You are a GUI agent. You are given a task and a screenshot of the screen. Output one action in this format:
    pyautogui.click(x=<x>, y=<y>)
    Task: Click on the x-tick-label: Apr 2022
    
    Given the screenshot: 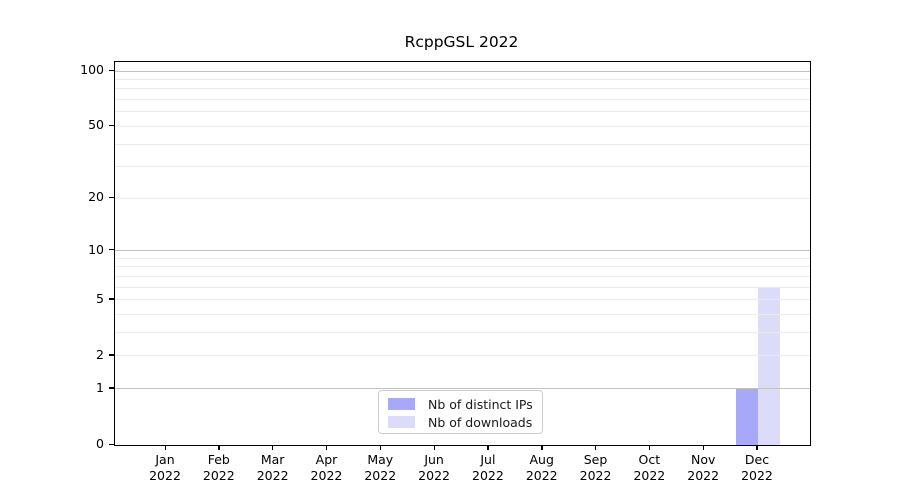 What is the action you would take?
    pyautogui.click(x=326, y=467)
    